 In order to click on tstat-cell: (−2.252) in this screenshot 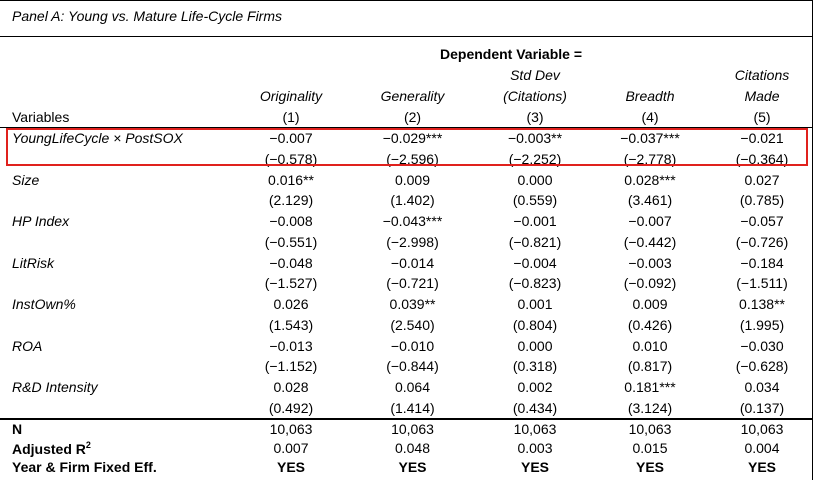, I will do `click(535, 158)`.